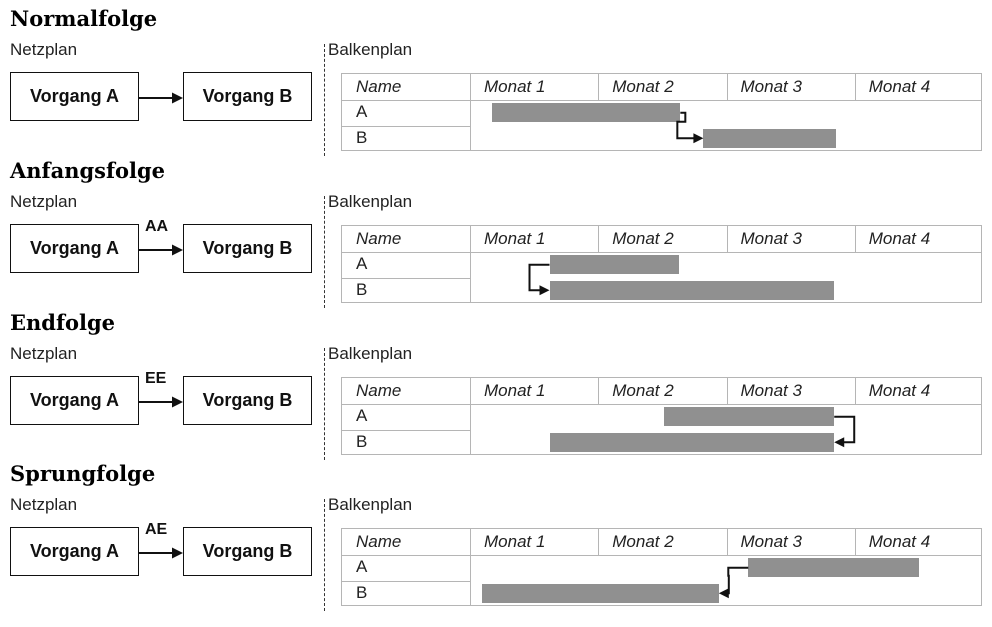 This screenshot has height=627, width=992. I want to click on section-title: Sprungfolge, so click(83, 473).